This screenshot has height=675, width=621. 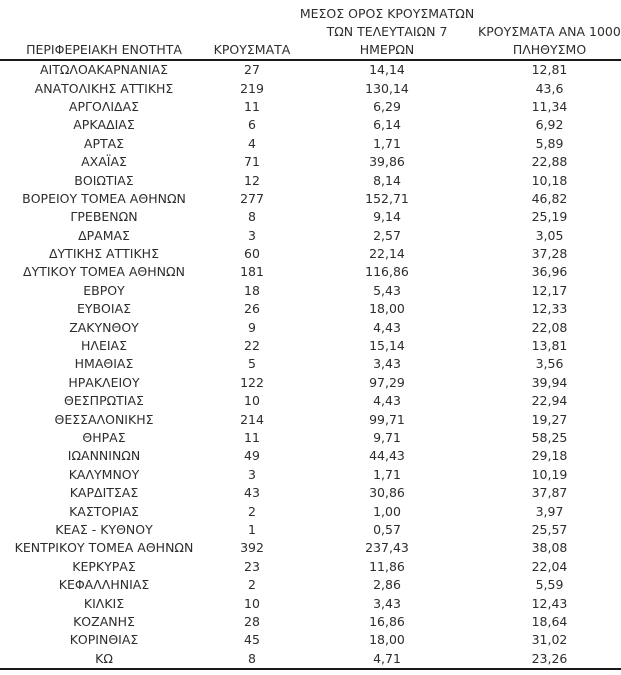 What do you see at coordinates (549, 31) in the screenshot?
I see `column-header-per100k-line1: ΚΡΟΥΣΜΑΤΑ ΑΝΑ 100000` at bounding box center [549, 31].